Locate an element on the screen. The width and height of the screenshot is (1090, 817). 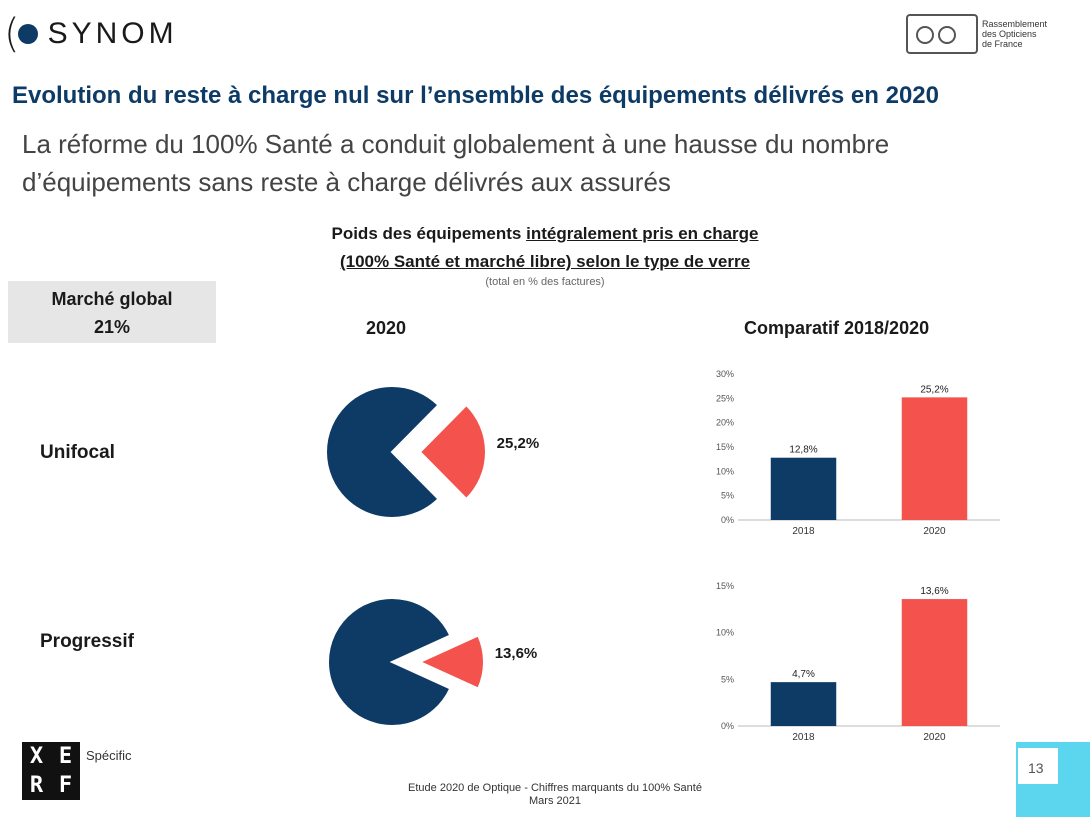
bar-column-header: Comparatif 2018/2020 is located at coordinates (837, 328).